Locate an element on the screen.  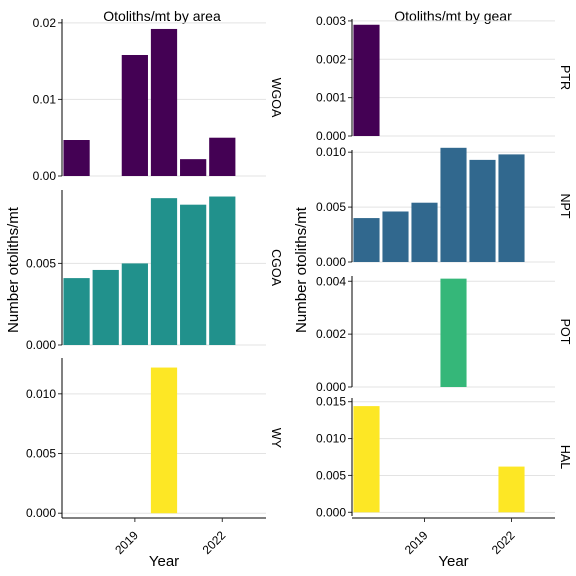
gear-panel-npt: 0.000 0.005 0.010 NPT is located at coordinates (444, 207).